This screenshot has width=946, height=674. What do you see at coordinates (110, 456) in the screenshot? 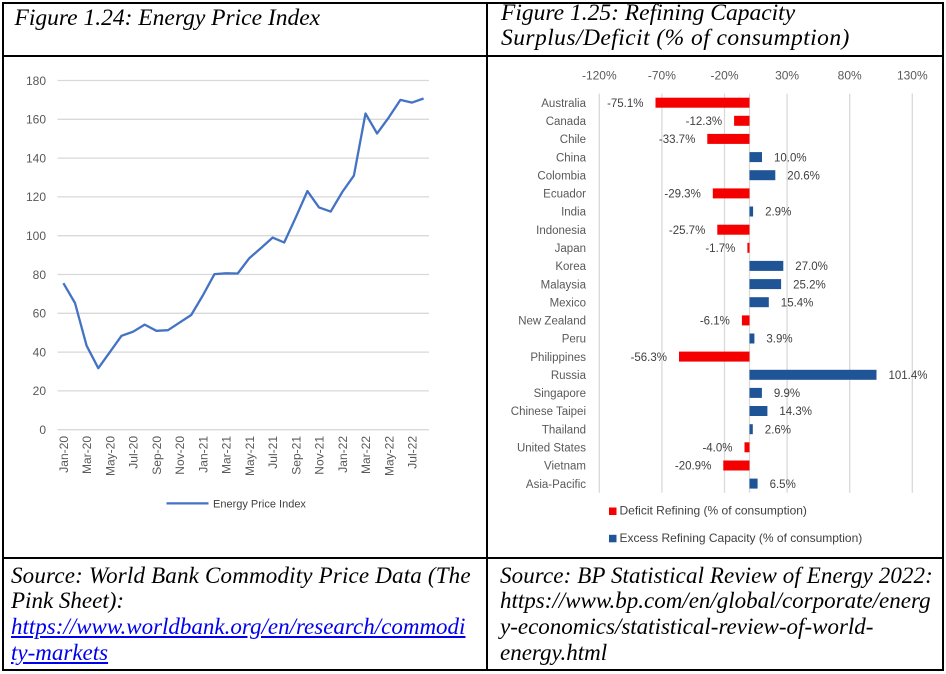
I see `svg-text: May-20` at bounding box center [110, 456].